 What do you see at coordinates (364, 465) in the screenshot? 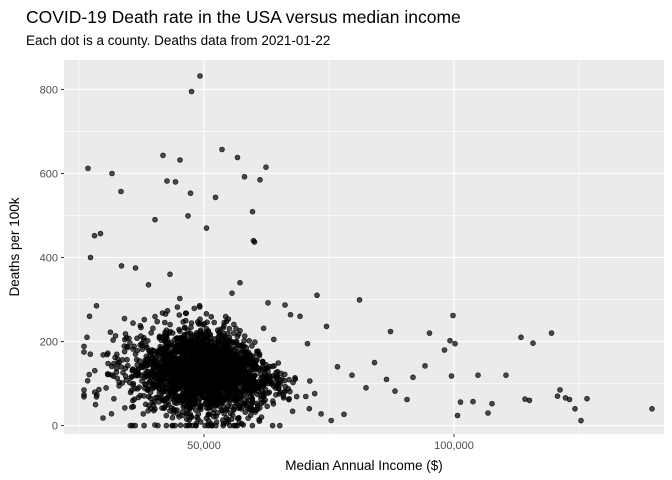
I see `x-axis-title: Median Annual Income ($)` at bounding box center [364, 465].